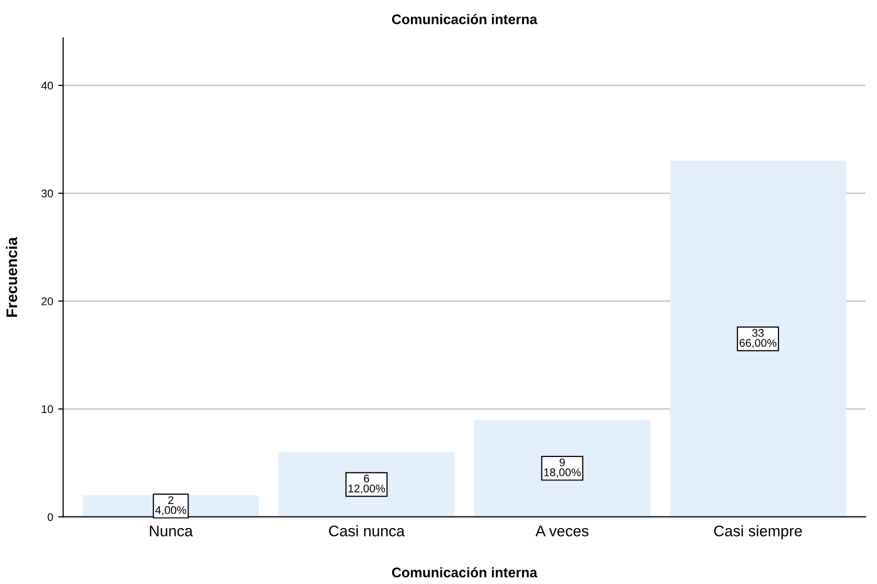 This screenshot has height=584, width=877. I want to click on y-tick-label: 30, so click(47, 194).